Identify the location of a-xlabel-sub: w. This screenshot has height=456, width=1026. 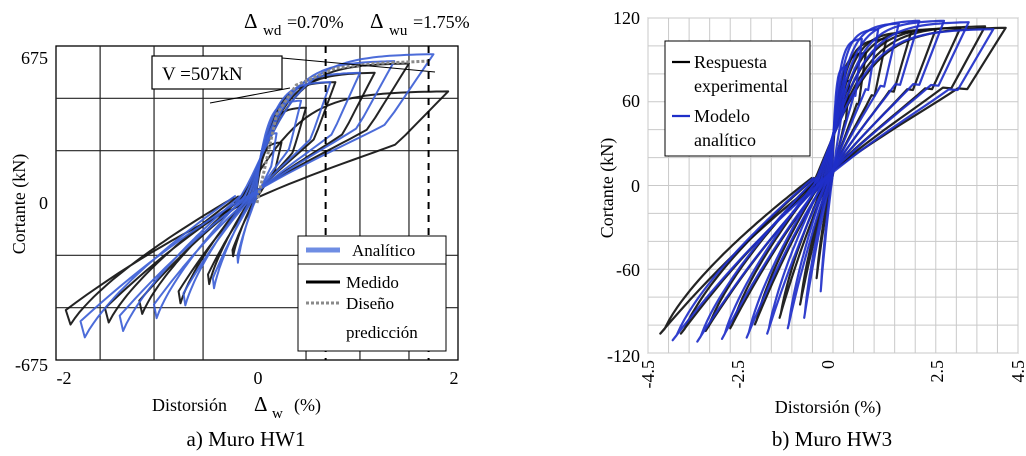
(277, 414).